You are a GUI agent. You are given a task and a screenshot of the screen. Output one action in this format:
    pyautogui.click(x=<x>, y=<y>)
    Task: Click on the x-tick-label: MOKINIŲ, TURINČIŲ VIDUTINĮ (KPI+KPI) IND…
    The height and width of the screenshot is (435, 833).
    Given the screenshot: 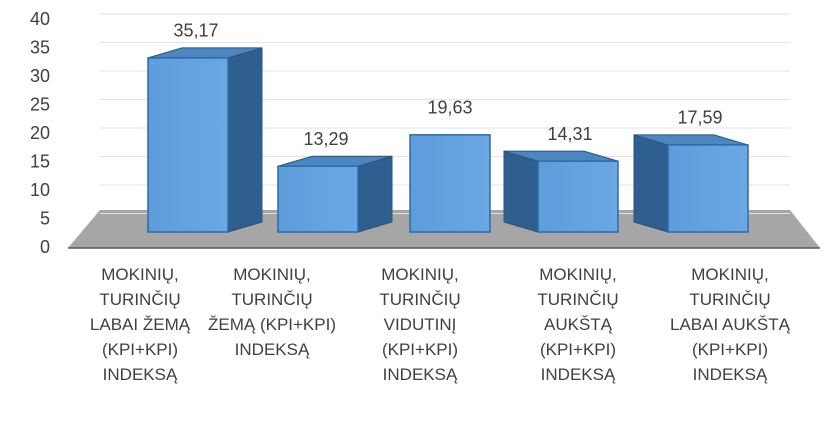 What is the action you would take?
    pyautogui.click(x=420, y=324)
    